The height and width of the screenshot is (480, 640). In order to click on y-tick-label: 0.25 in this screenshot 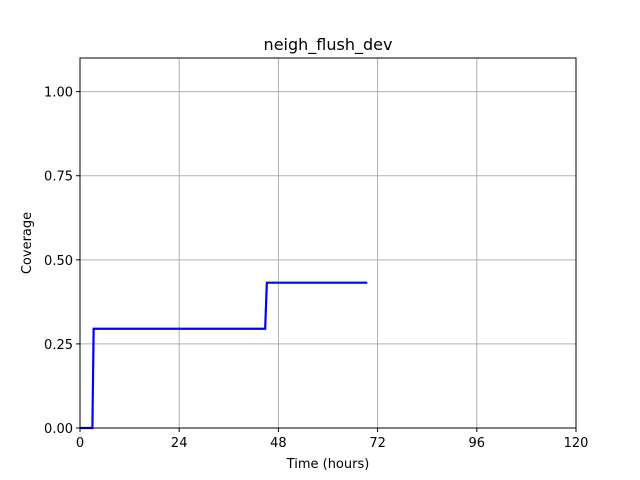, I will do `click(58, 345)`.